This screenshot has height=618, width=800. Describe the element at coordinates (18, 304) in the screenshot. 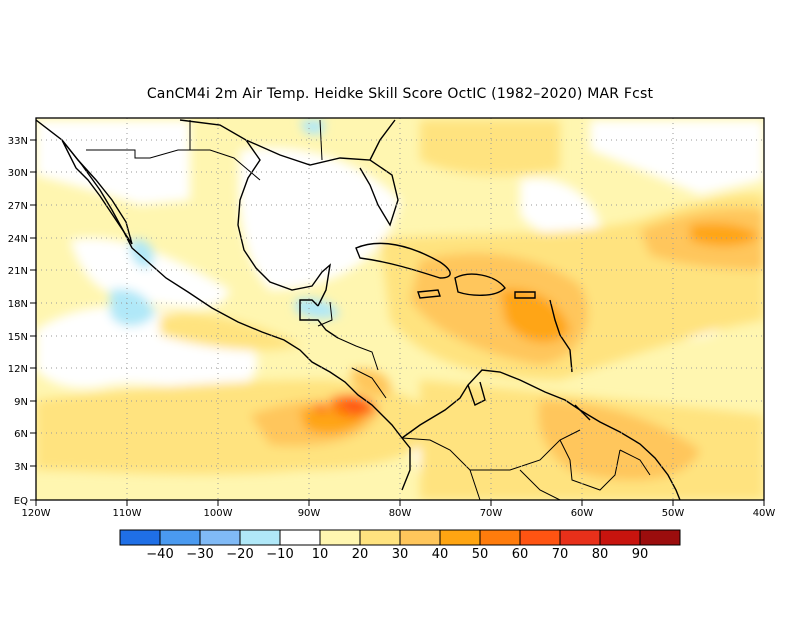

I see `lat-label: 18N` at that location.